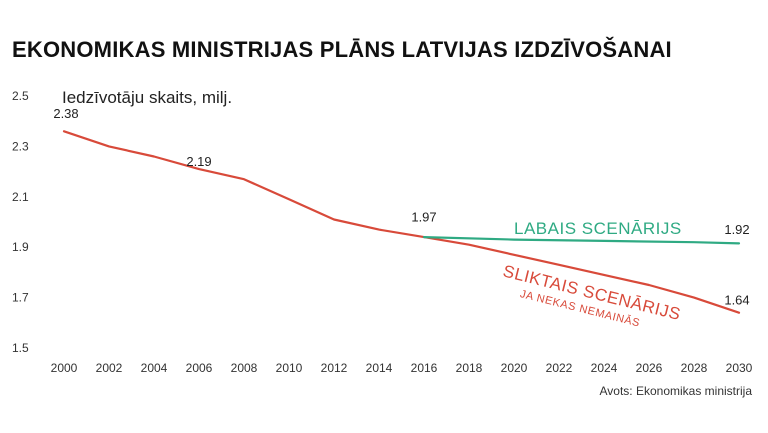 This screenshot has width=768, height=433. What do you see at coordinates (244, 368) in the screenshot?
I see `x-tick-label: 2008` at bounding box center [244, 368].